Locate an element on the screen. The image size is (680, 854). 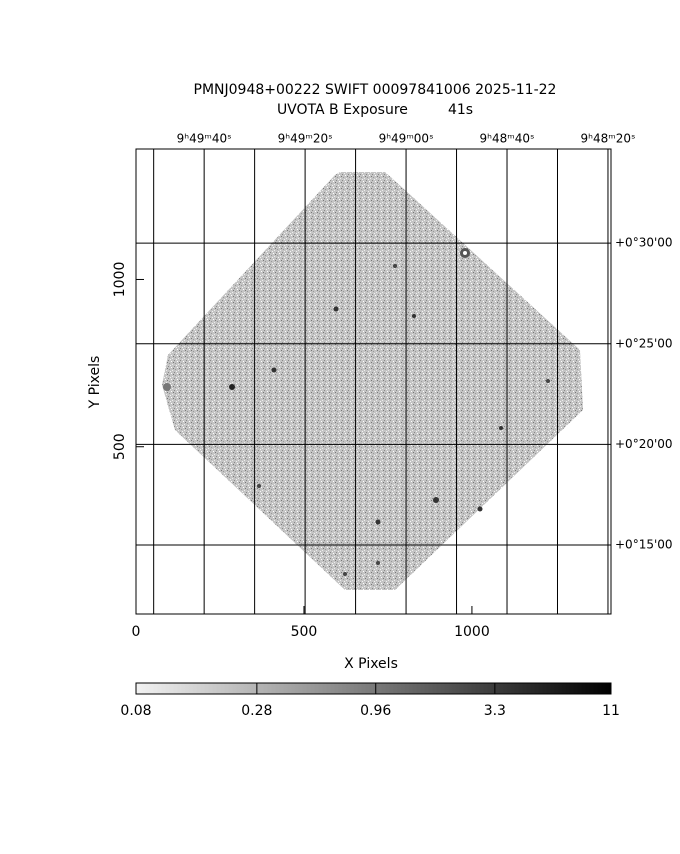
colorbar is located at coordinates (373, 688).